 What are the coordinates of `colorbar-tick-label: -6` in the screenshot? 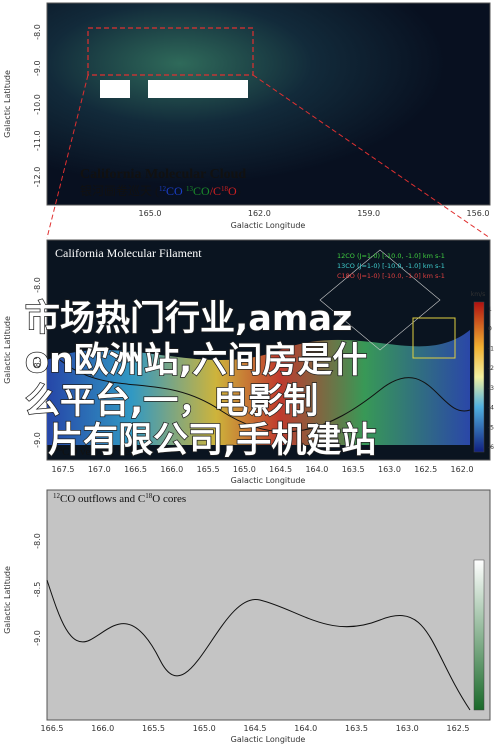 It's located at (491, 447).